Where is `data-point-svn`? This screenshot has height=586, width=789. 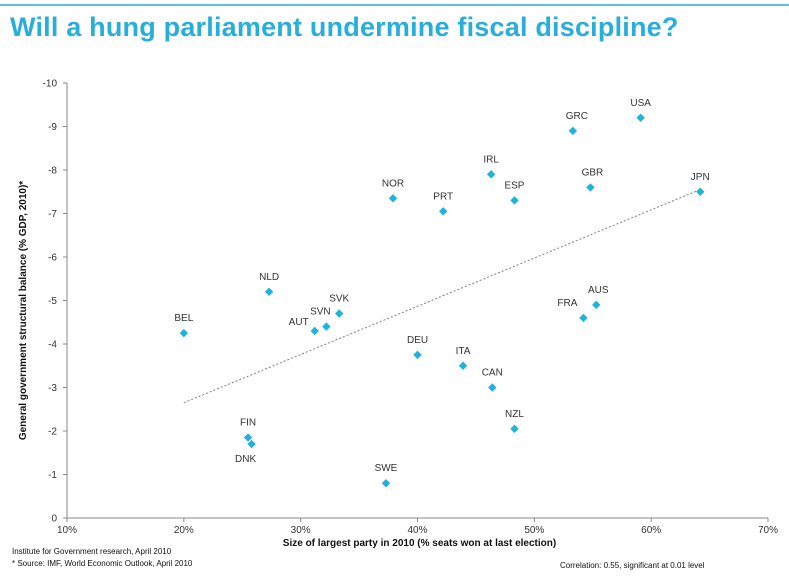
data-point-svn is located at coordinates (326, 326).